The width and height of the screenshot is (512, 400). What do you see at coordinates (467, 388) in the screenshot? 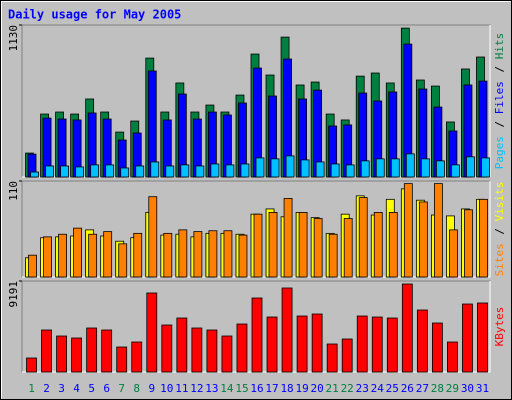
I see `x-tick-label: 30` at bounding box center [467, 388].